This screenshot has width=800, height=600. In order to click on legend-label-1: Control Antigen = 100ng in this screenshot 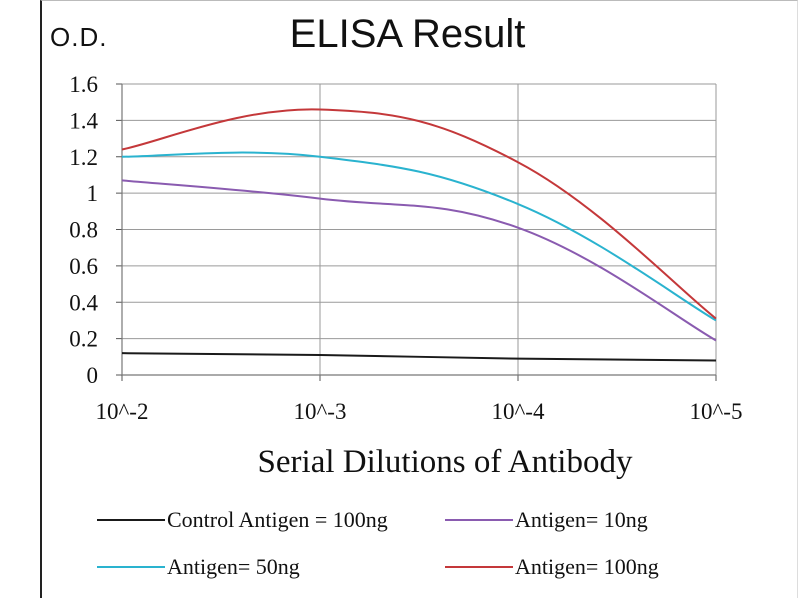, I will do `click(277, 519)`.